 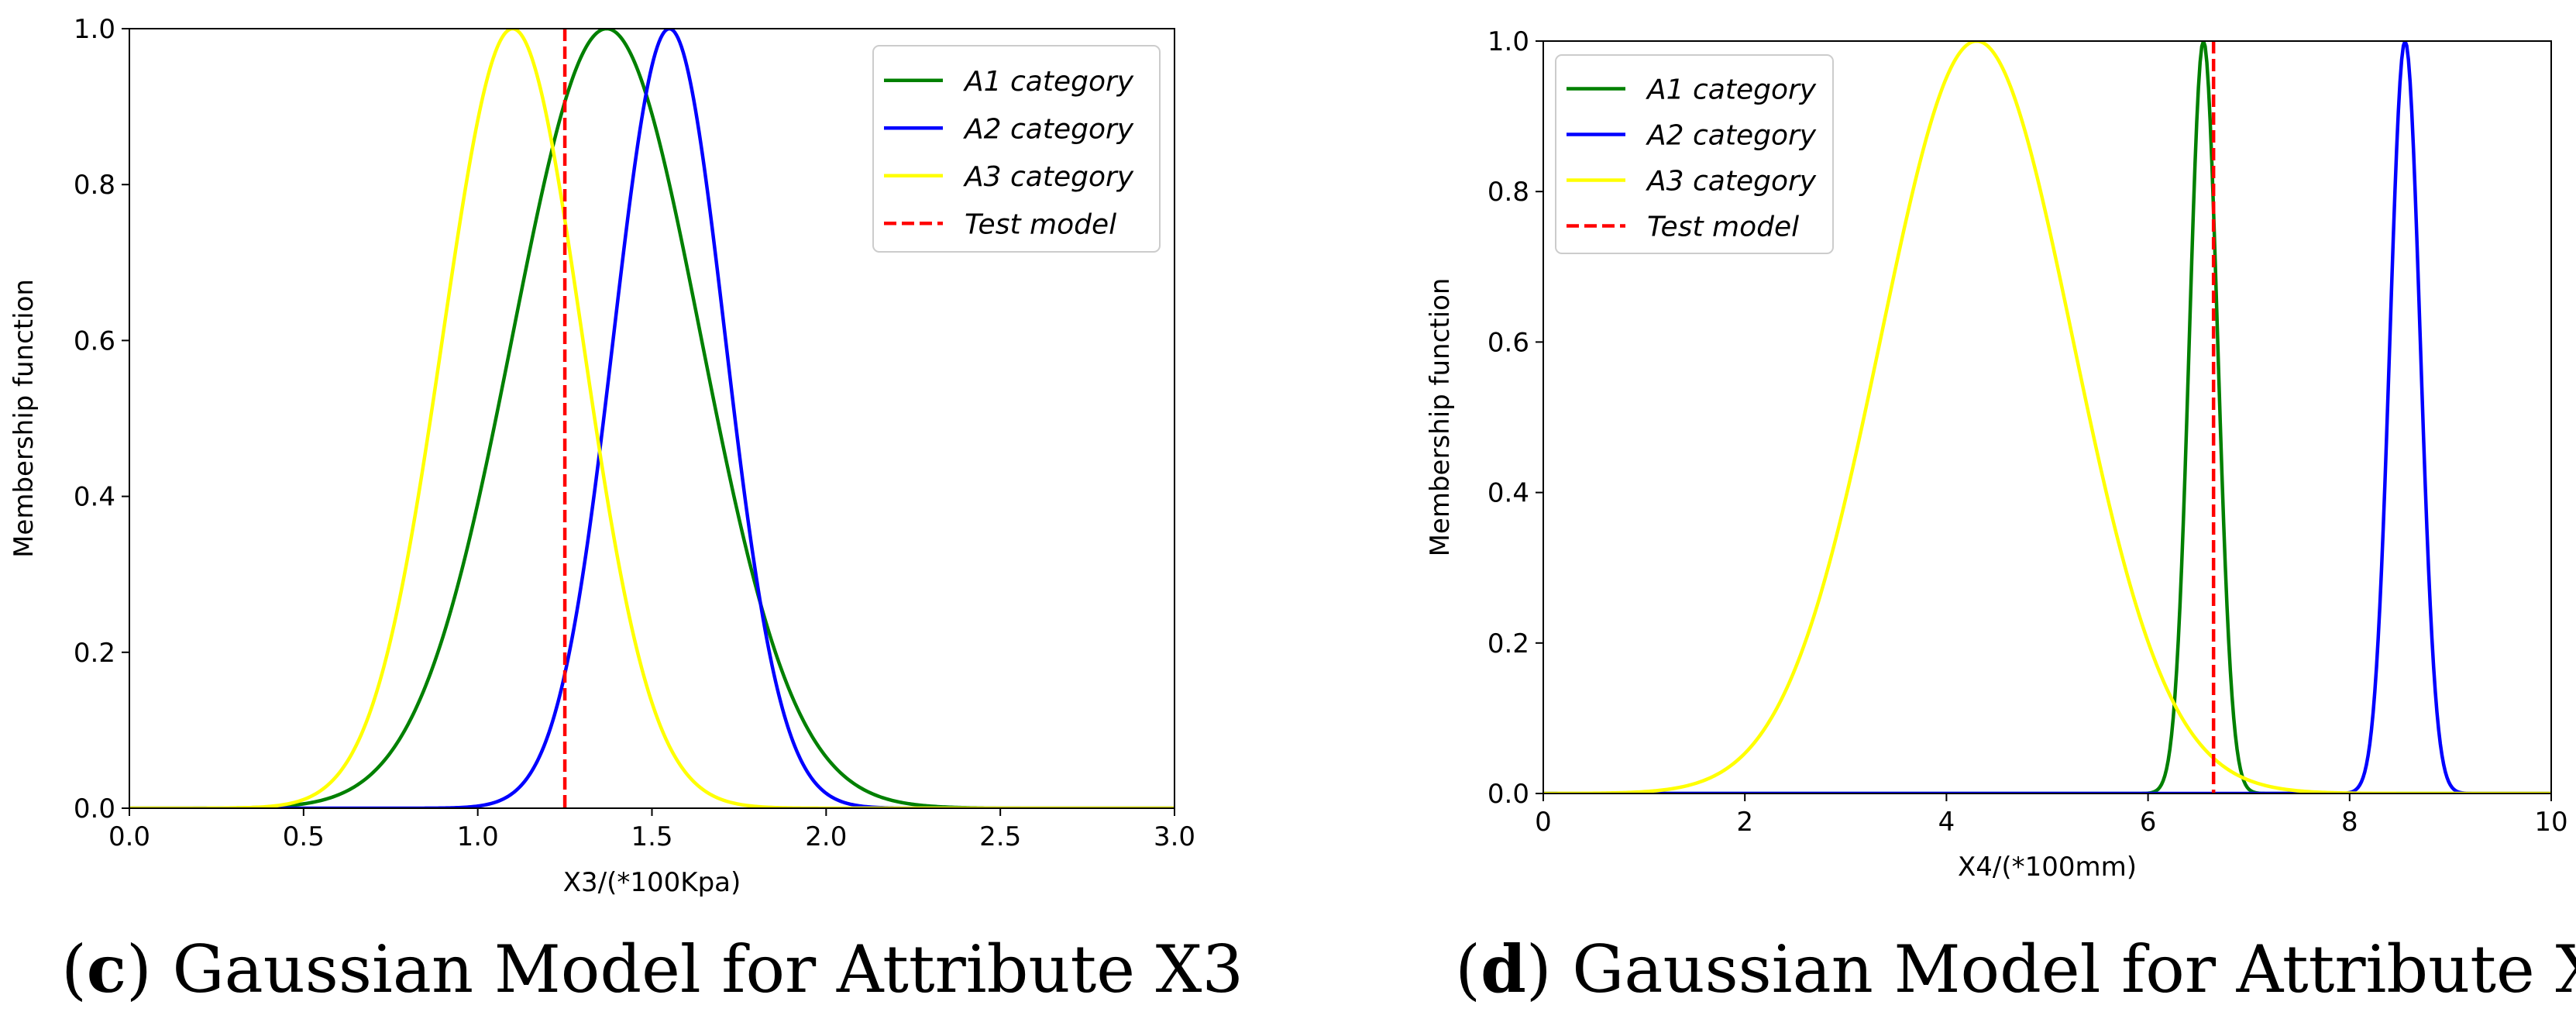 I want to click on x-tick-label: 8, so click(x=2349, y=822).